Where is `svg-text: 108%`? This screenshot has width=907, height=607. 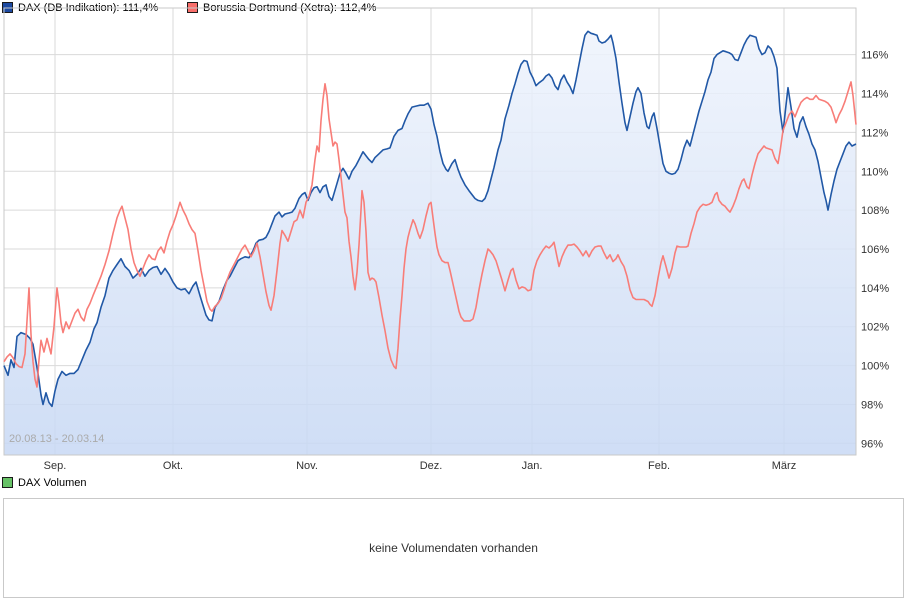
svg-text: 108% is located at coordinates (875, 211).